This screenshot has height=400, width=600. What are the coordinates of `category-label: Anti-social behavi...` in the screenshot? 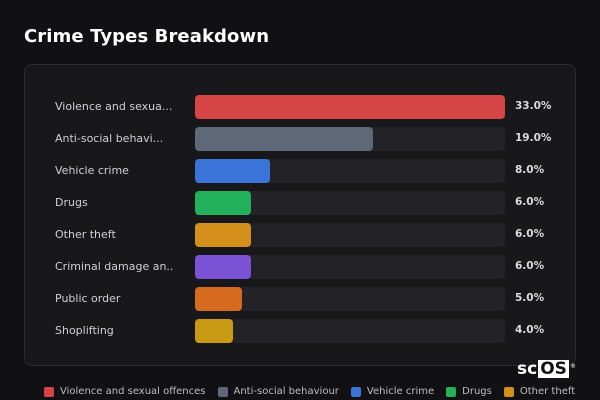 It's located at (109, 138).